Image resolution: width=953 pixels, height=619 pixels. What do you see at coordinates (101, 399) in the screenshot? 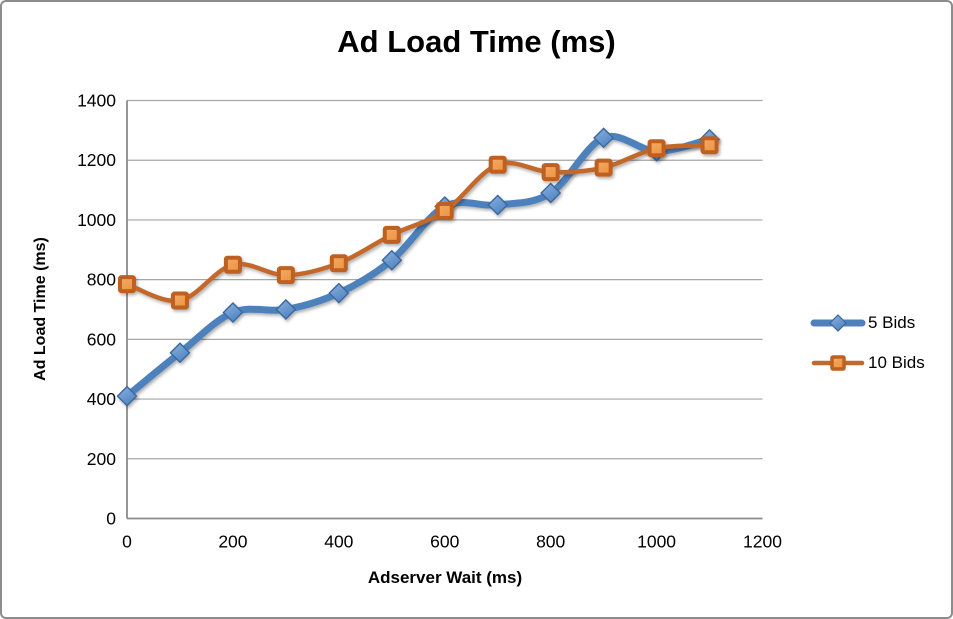
I see `y-tick-label-400: 400` at bounding box center [101, 399].